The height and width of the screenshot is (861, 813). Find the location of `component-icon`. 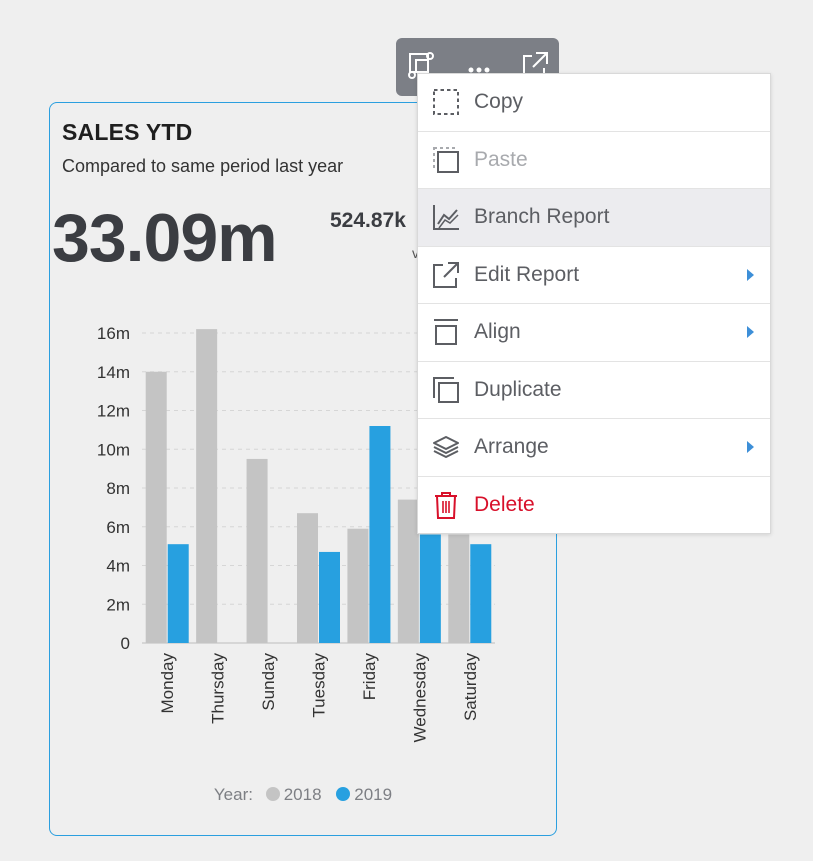

component-icon is located at coordinates (421, 65).